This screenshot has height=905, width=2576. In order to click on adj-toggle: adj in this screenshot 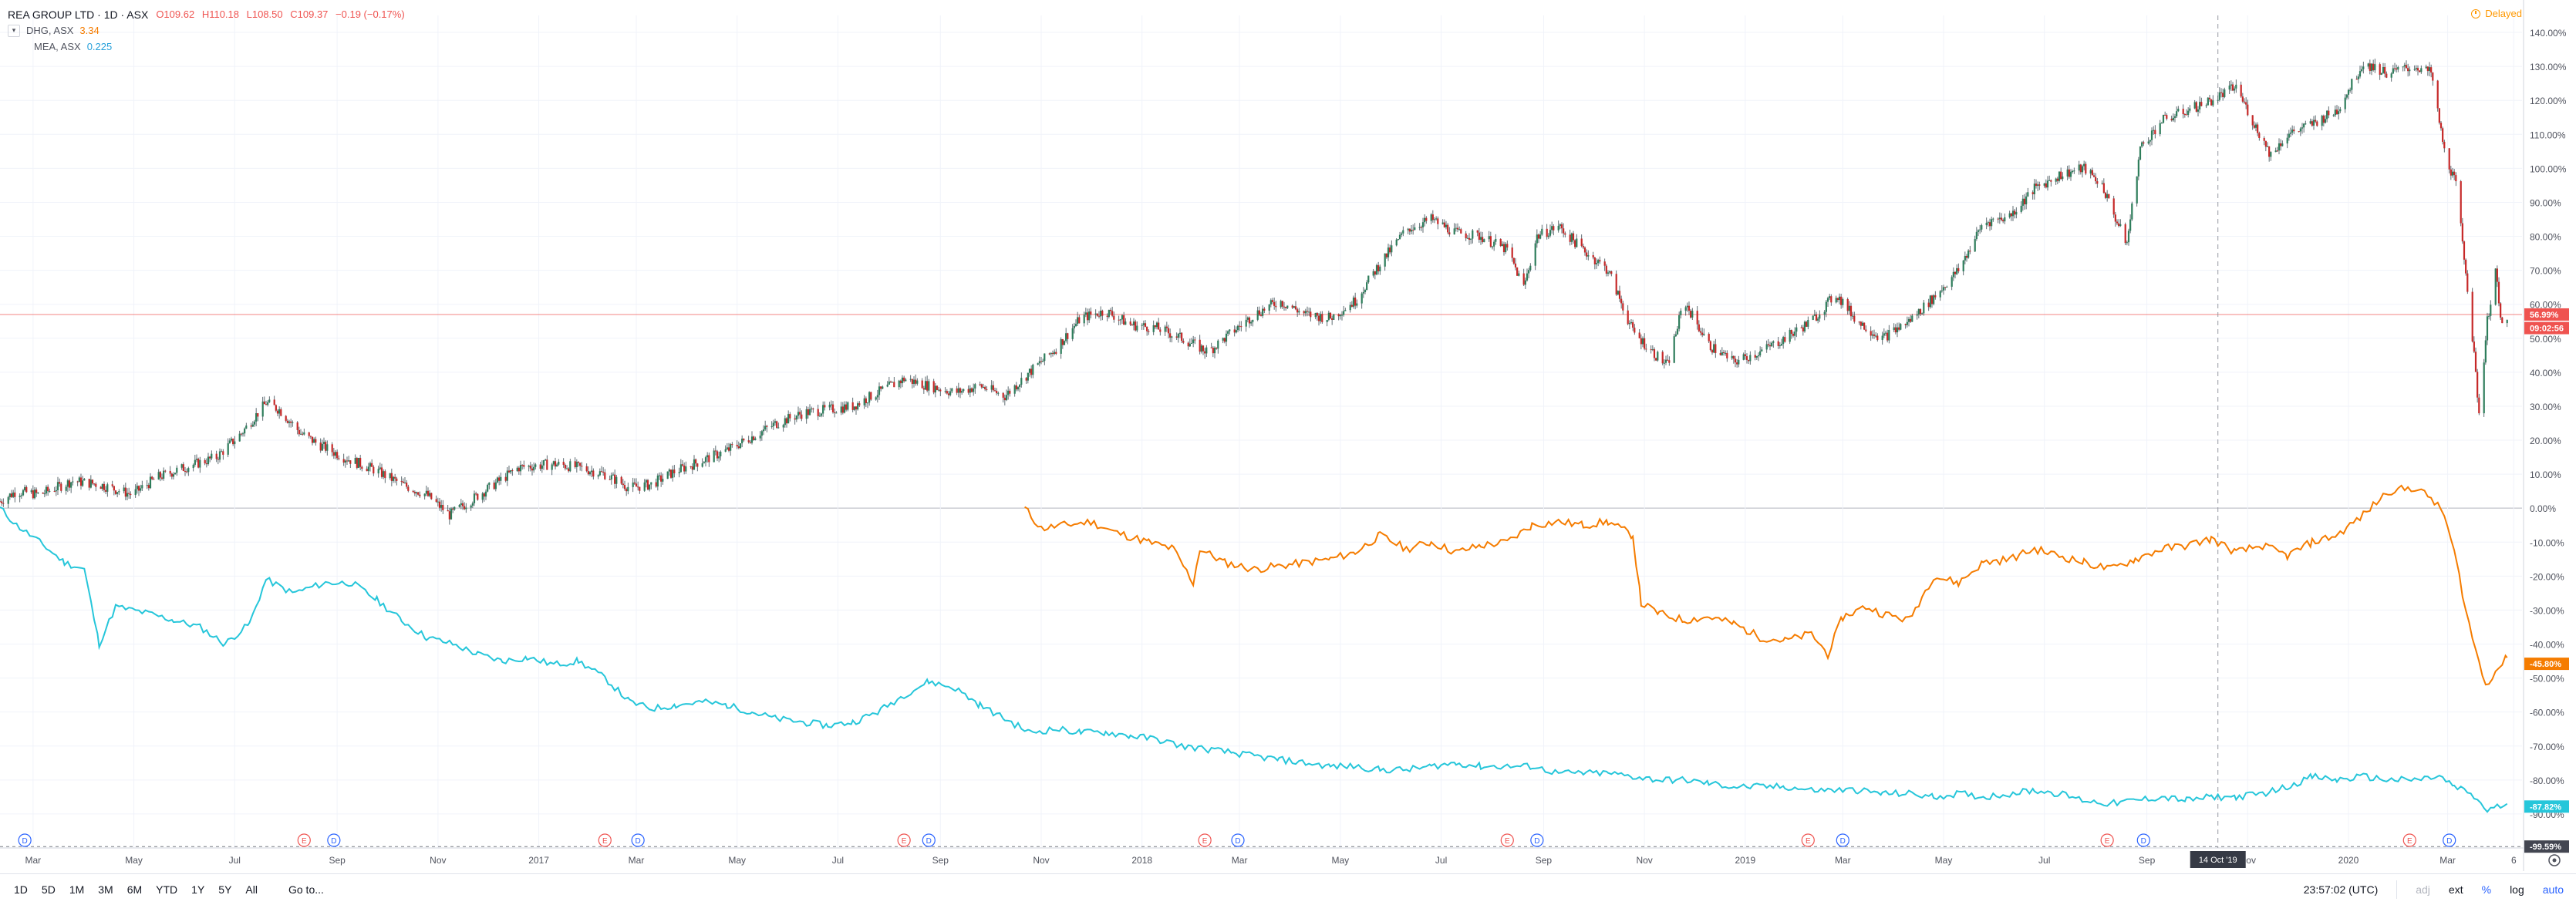, I will do `click(2423, 889)`.